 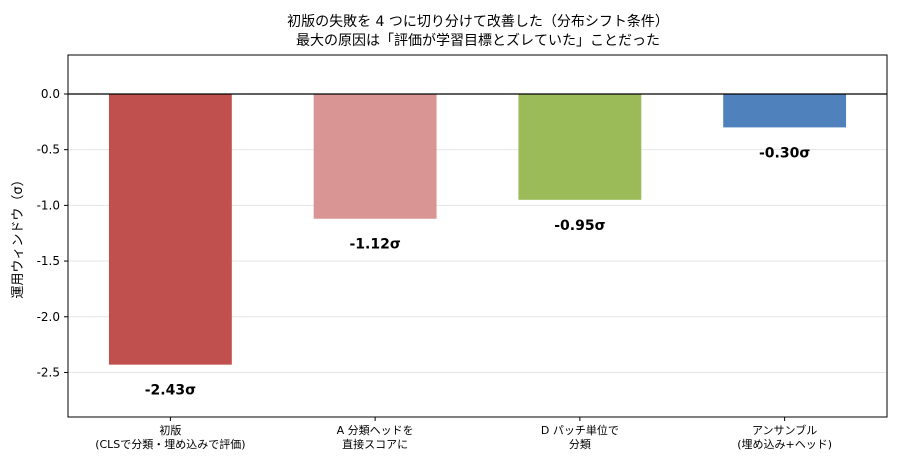 I want to click on x-tick-label: アンサンブル, so click(x=784, y=430).